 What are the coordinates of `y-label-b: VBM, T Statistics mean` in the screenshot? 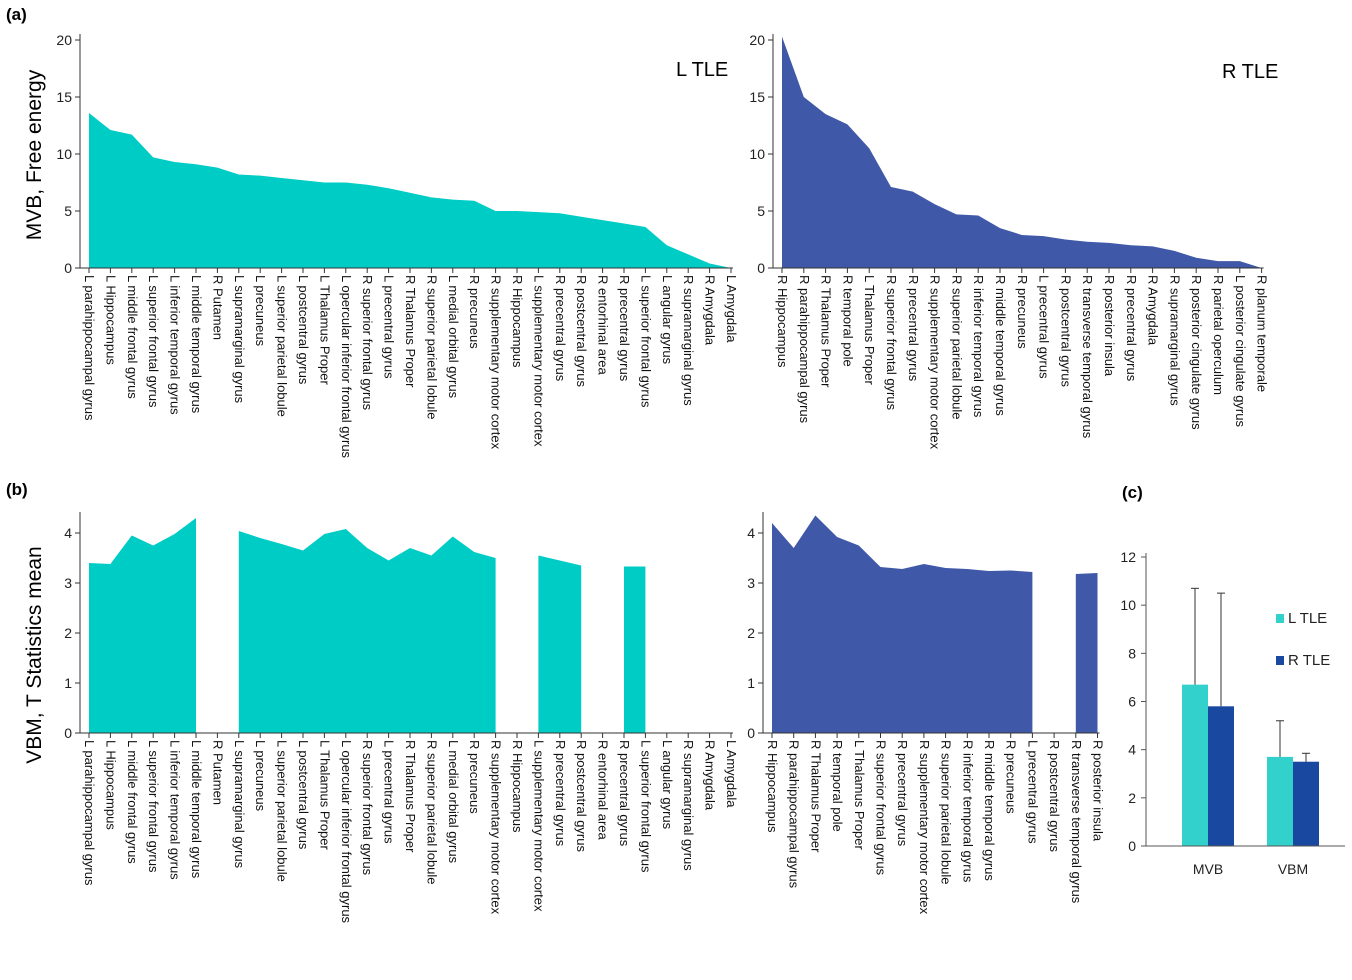 It's located at (34, 654).